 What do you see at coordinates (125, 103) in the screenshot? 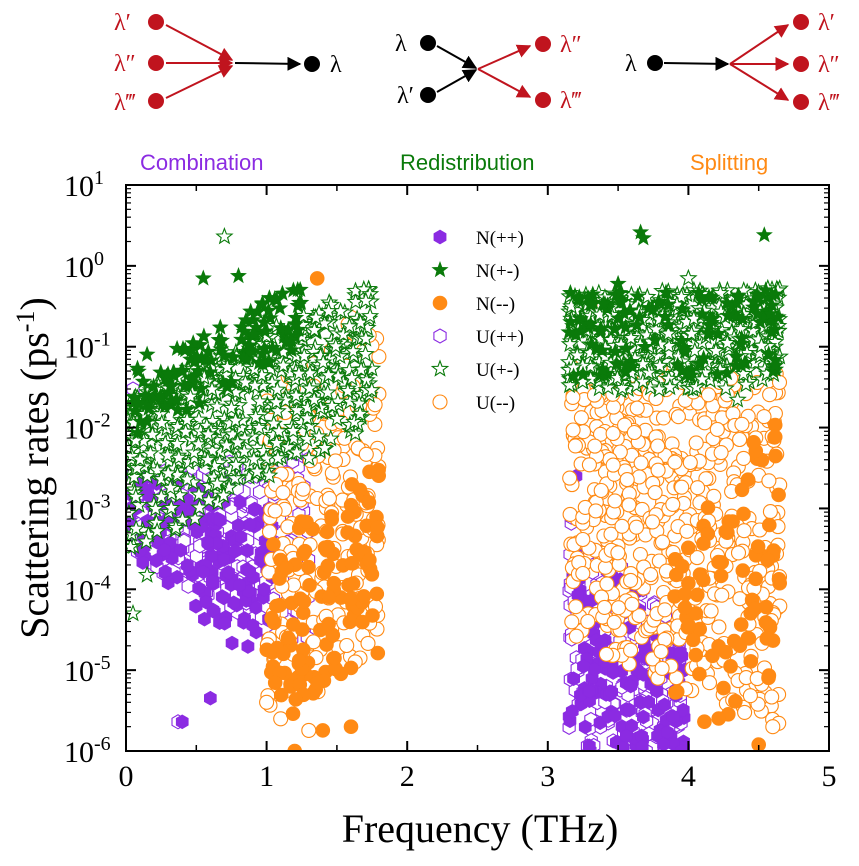
I see `combination-input-label-3: λ‴` at bounding box center [125, 103].